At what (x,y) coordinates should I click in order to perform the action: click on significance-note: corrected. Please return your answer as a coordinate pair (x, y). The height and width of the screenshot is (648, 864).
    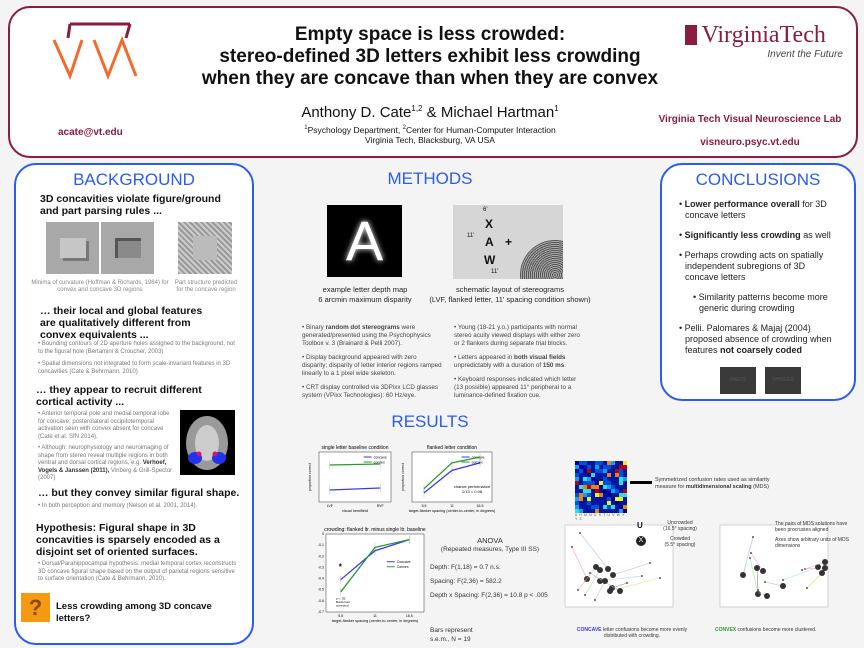
    Looking at the image, I should click on (342, 606).